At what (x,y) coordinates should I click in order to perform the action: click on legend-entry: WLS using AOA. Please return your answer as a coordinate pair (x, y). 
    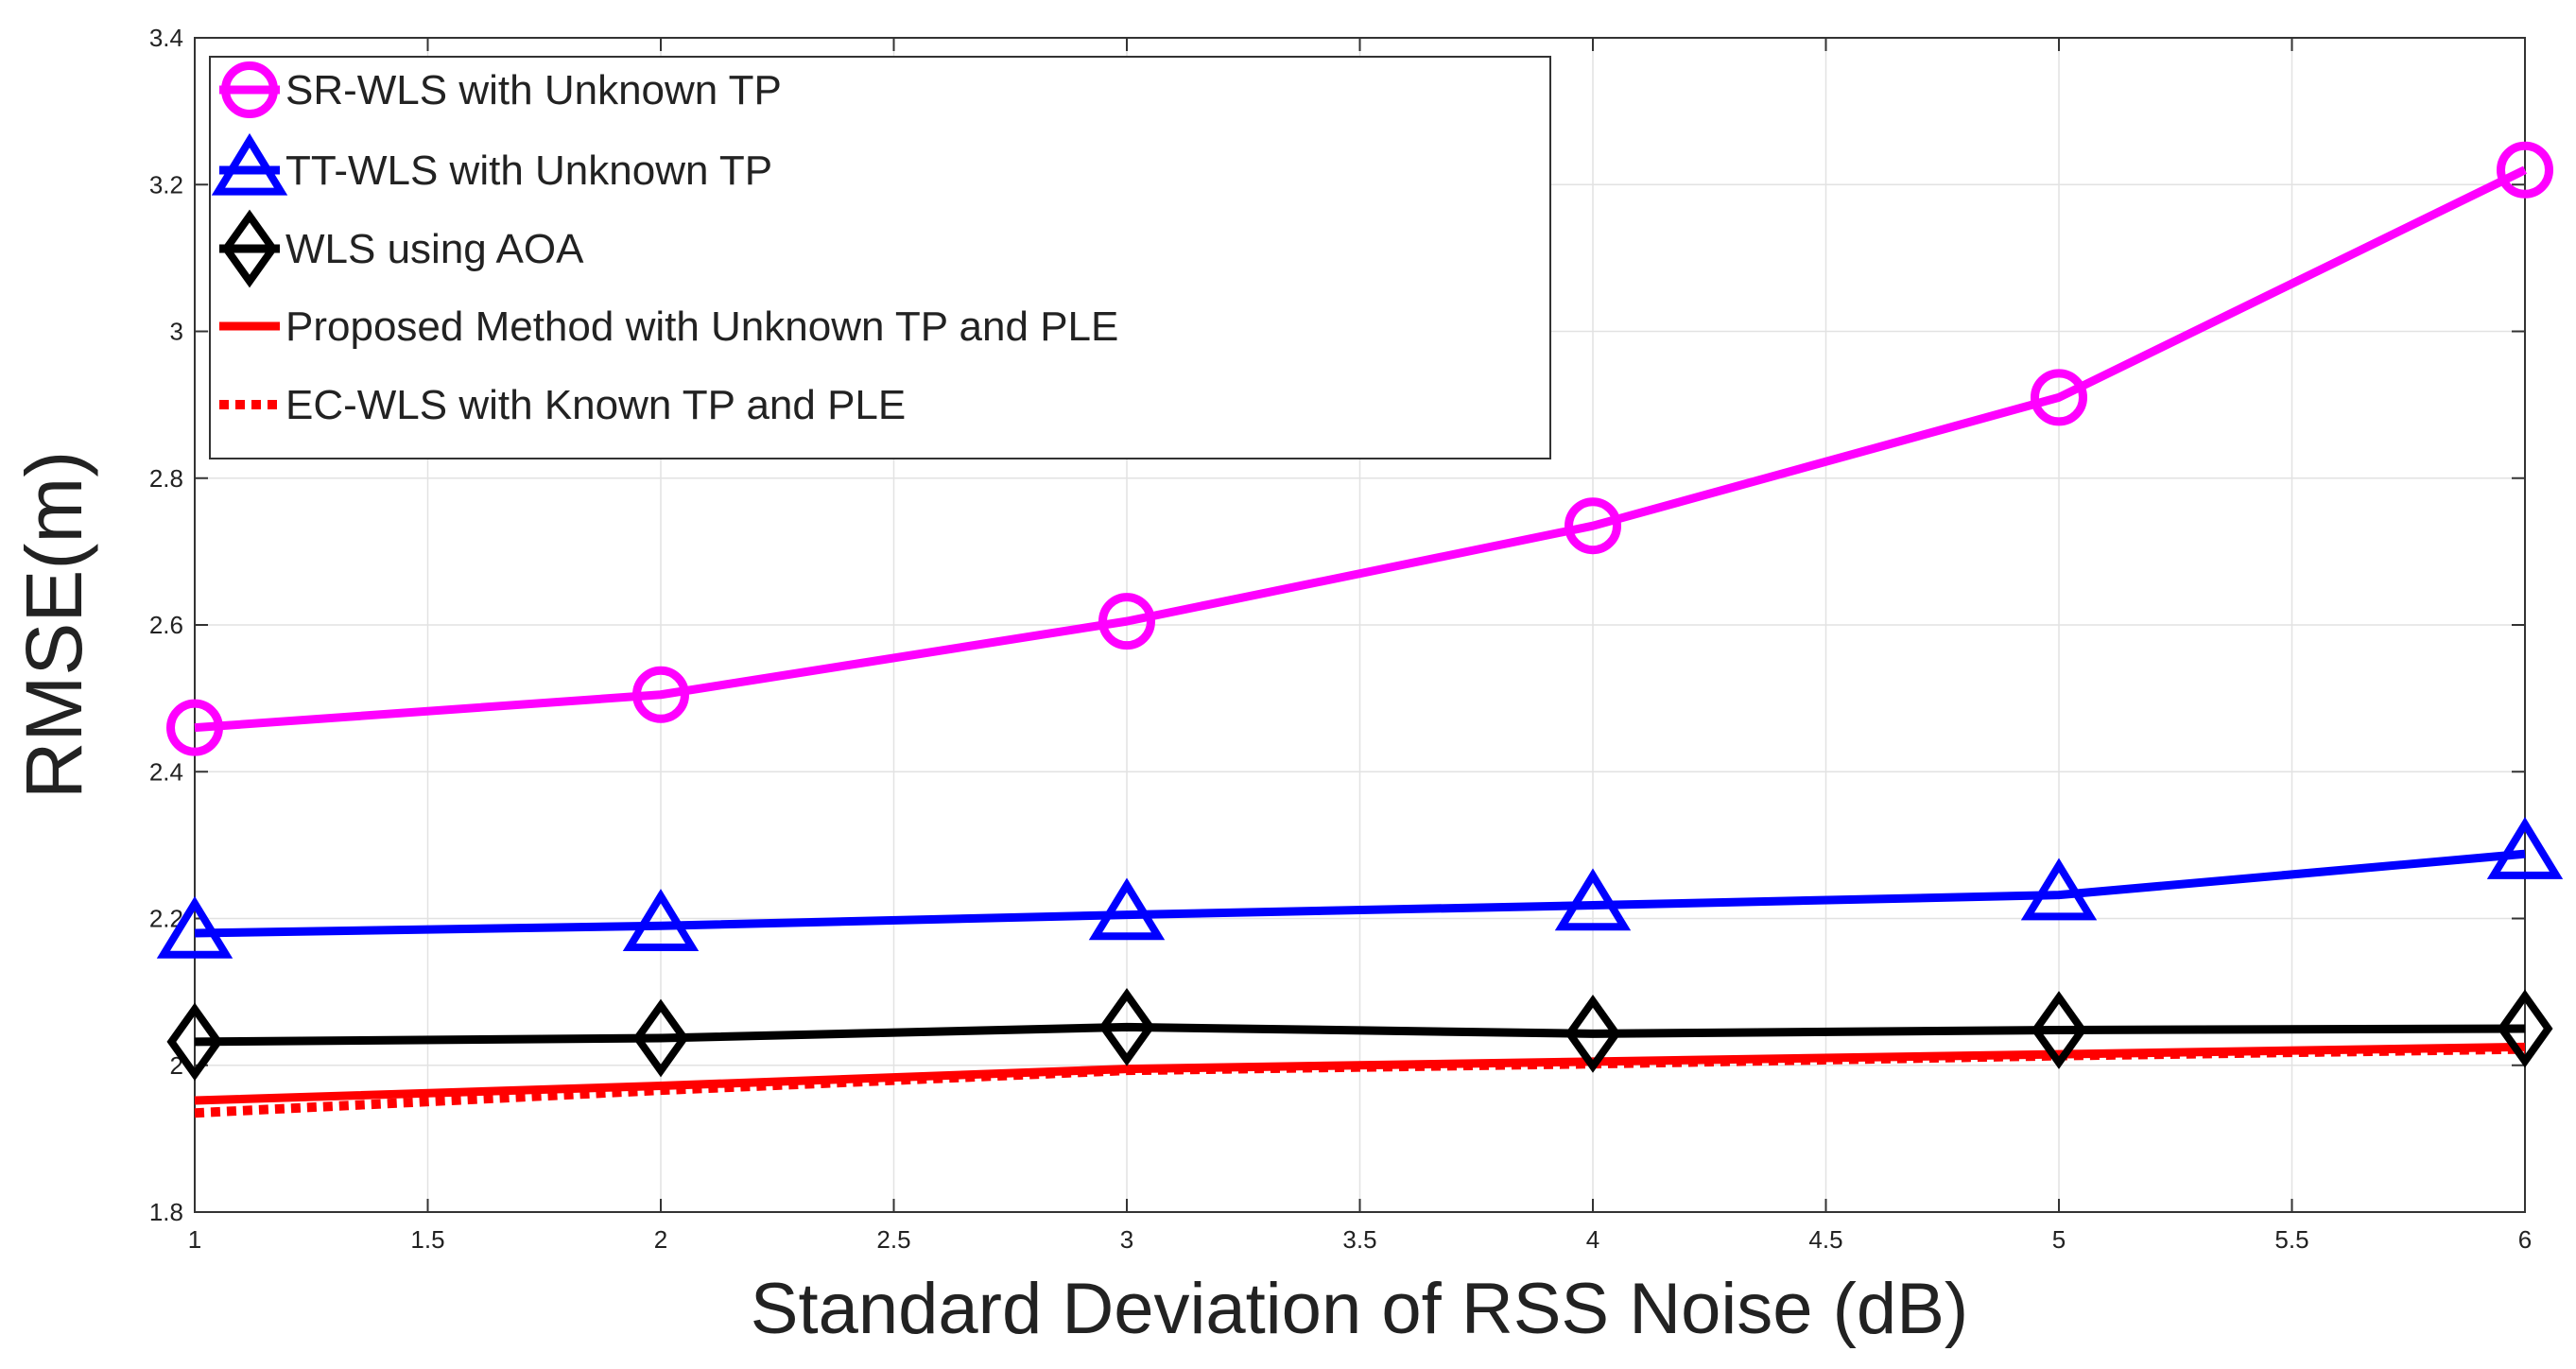
    Looking at the image, I should click on (401, 248).